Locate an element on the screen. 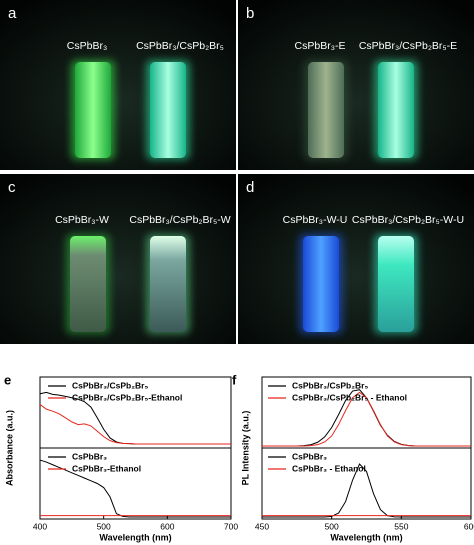 The image size is (474, 545). photo-caption: CsPbBr₃/CsPb₂Br₅-W is located at coordinates (179, 220).